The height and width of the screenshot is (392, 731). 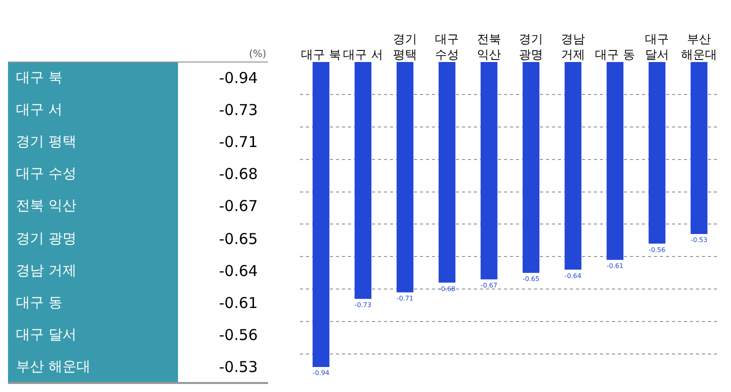 I want to click on x-tick-label: 대구 북, so click(x=321, y=55).